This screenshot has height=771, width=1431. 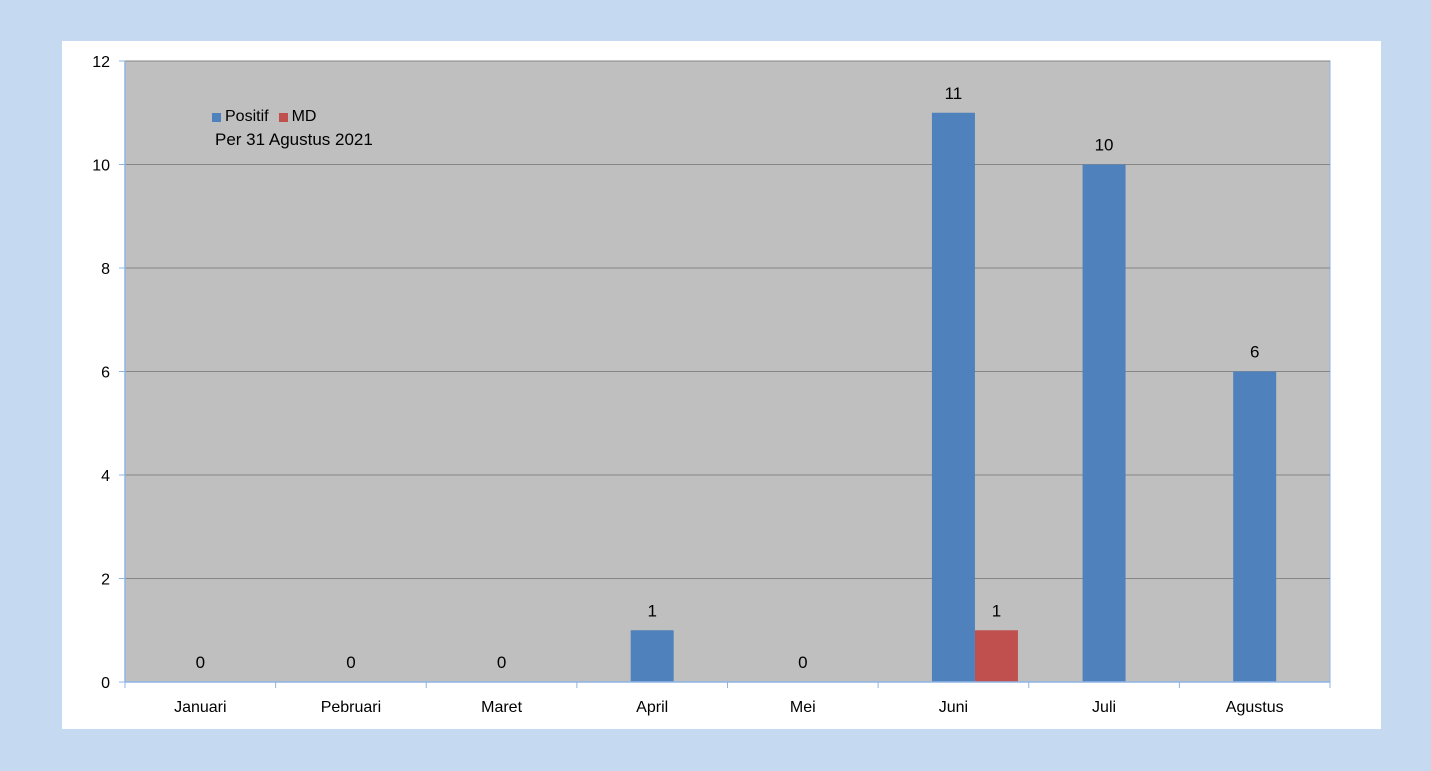 I want to click on legend-label-md: MD, so click(x=304, y=116).